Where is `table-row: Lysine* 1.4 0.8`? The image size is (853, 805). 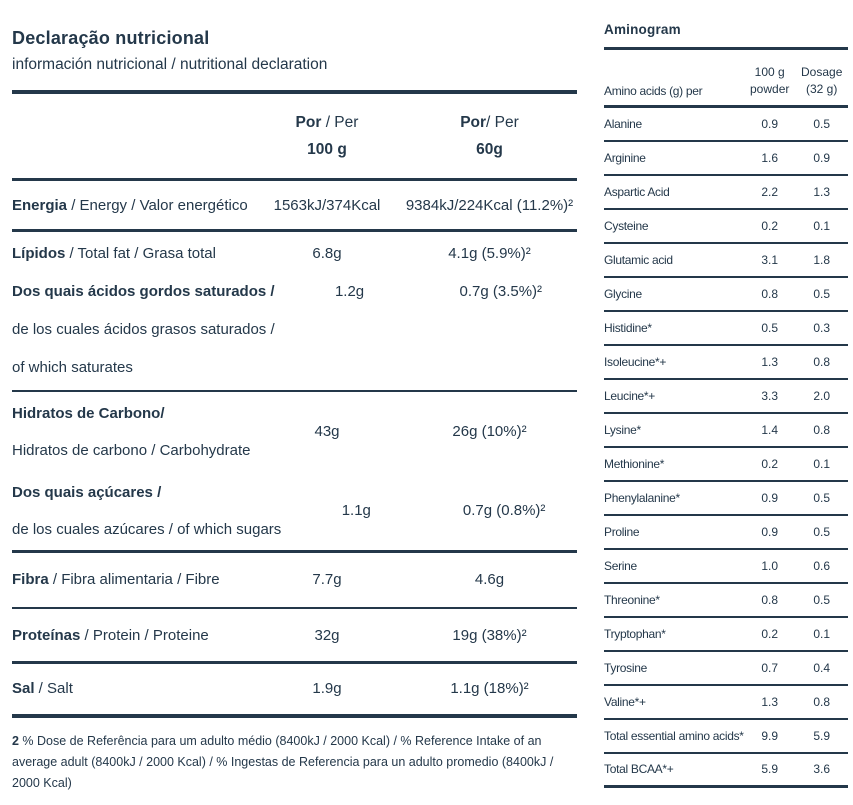
table-row: Lysine* 1.4 0.8 is located at coordinates (726, 431).